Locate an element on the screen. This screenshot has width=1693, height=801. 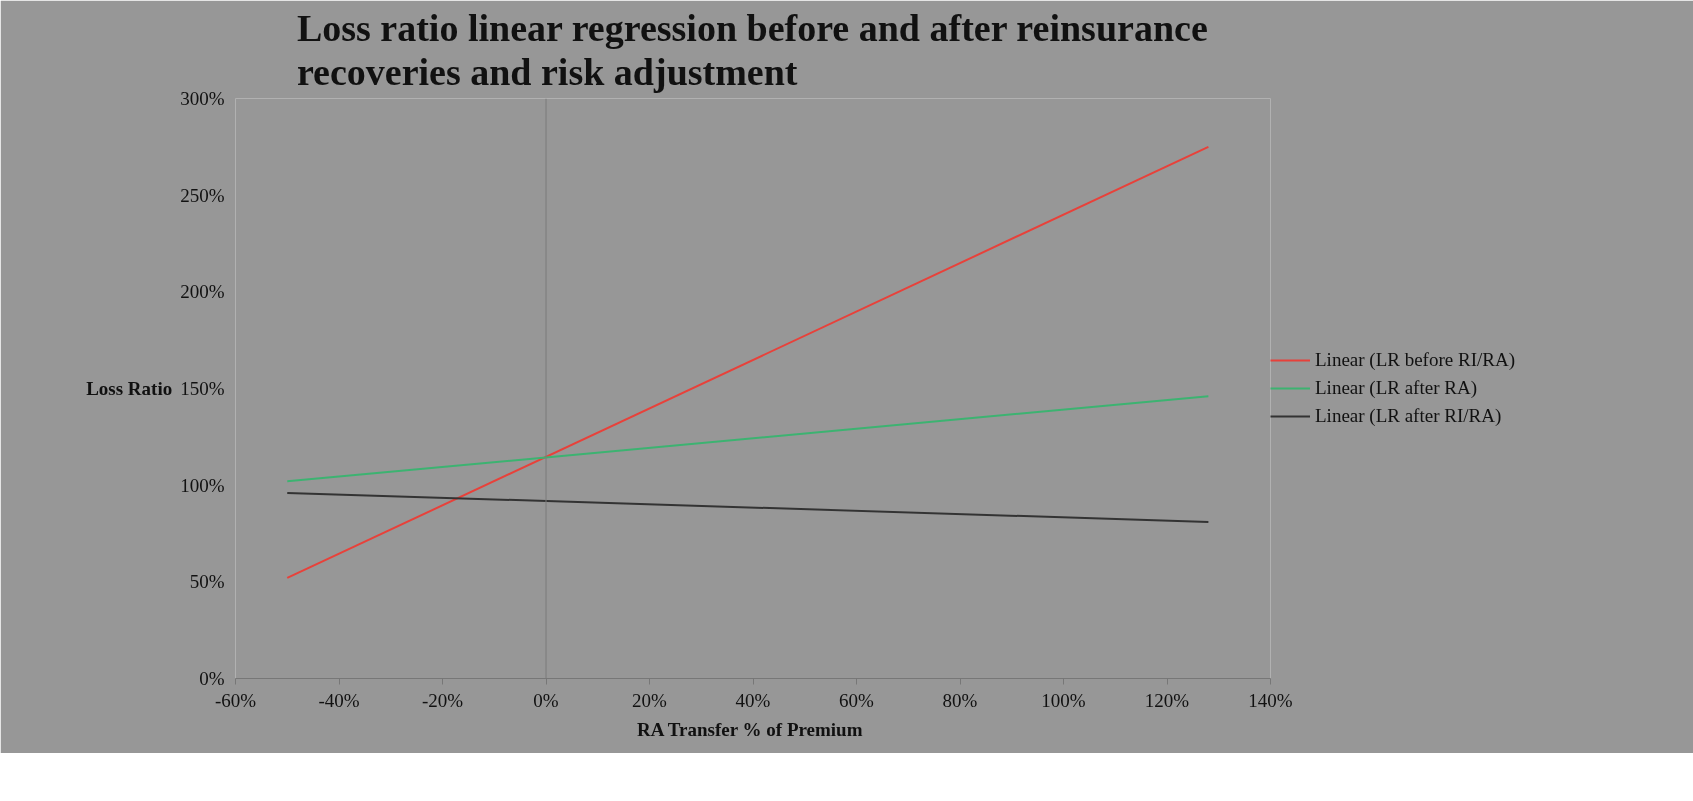
x-tick-label: 20% is located at coordinates (650, 700).